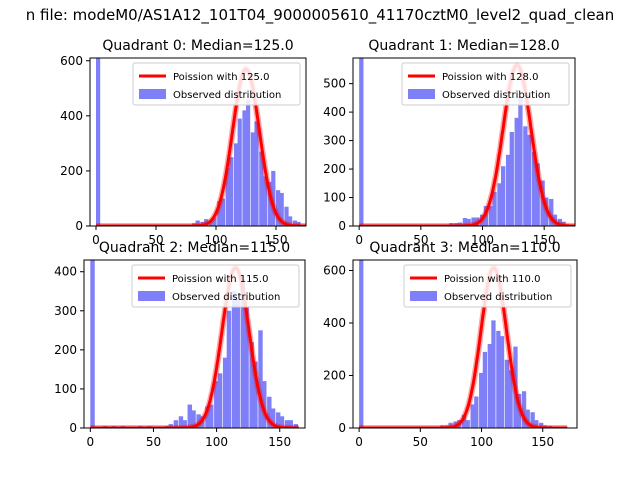 The height and width of the screenshot is (480, 640). I want to click on legend-label-poisson: Poission with 128.0, so click(490, 77).